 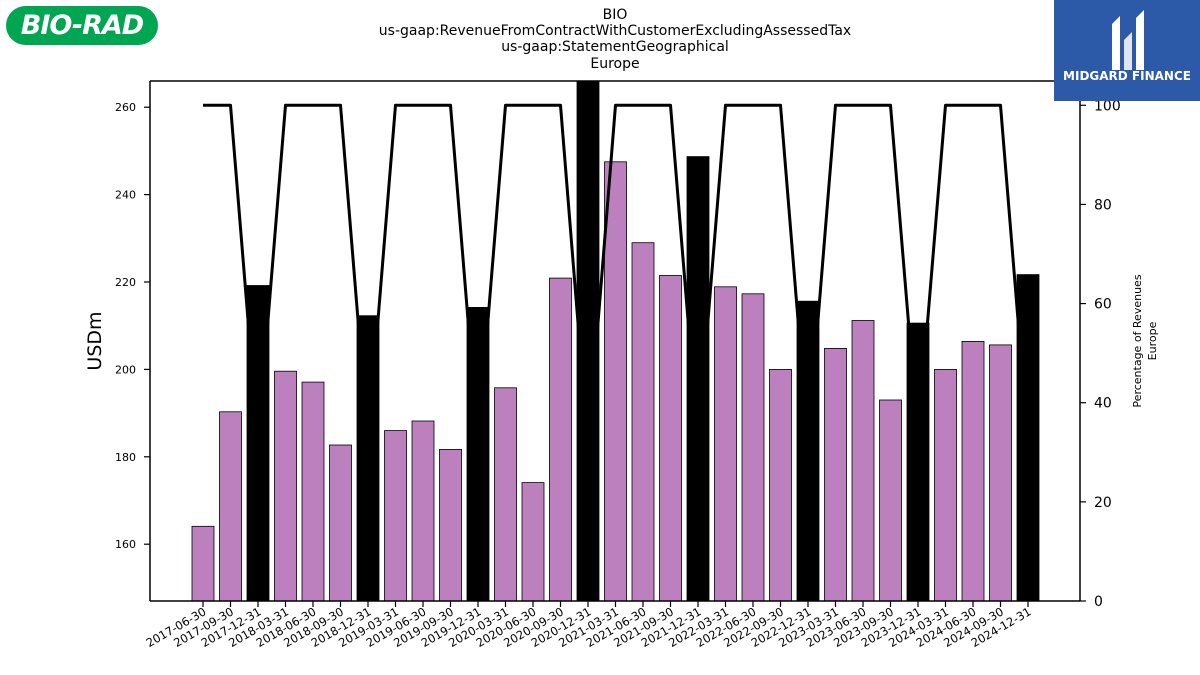 I want to click on y-tick-label-180: 180, so click(x=125, y=457).